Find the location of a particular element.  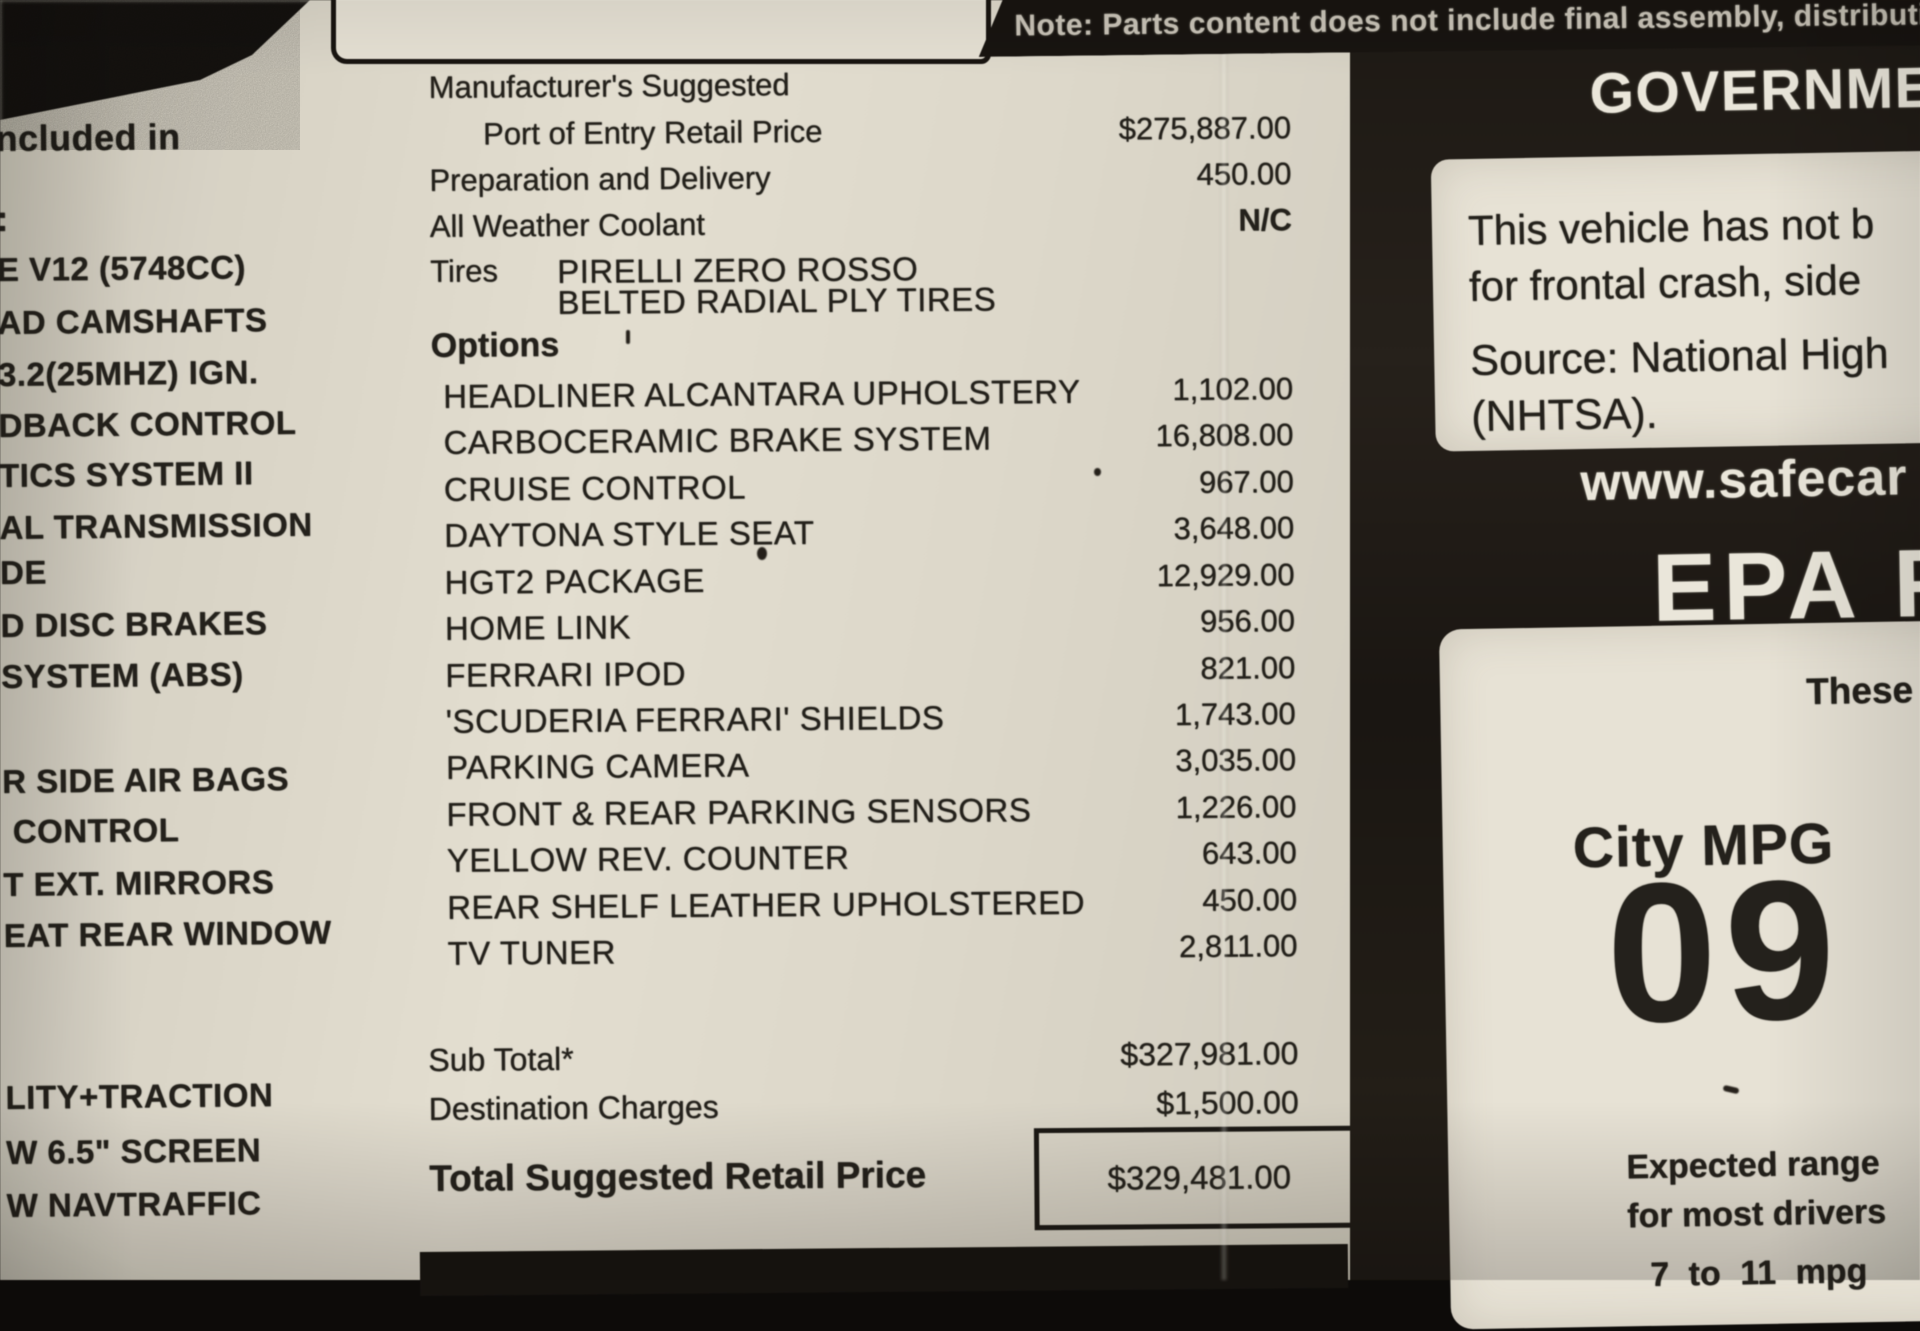

prep-delivery-row: Preparation and Delivery 450.00 is located at coordinates (856, 177).